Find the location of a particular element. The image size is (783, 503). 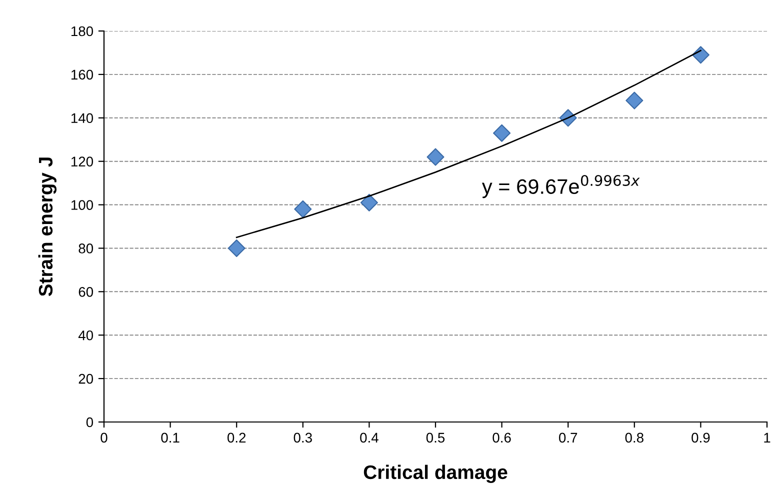

x-tick-label: 0.4 is located at coordinates (369, 437).